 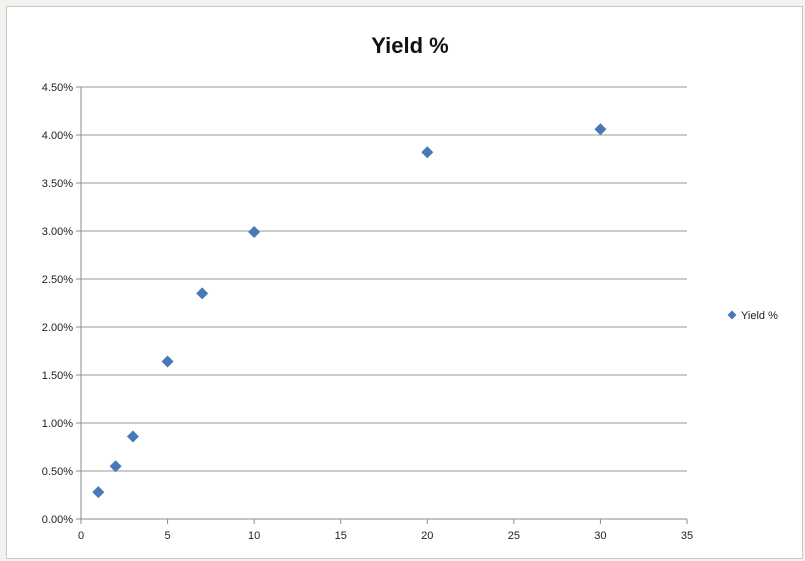 I want to click on x-tick-label: 35, so click(x=687, y=536).